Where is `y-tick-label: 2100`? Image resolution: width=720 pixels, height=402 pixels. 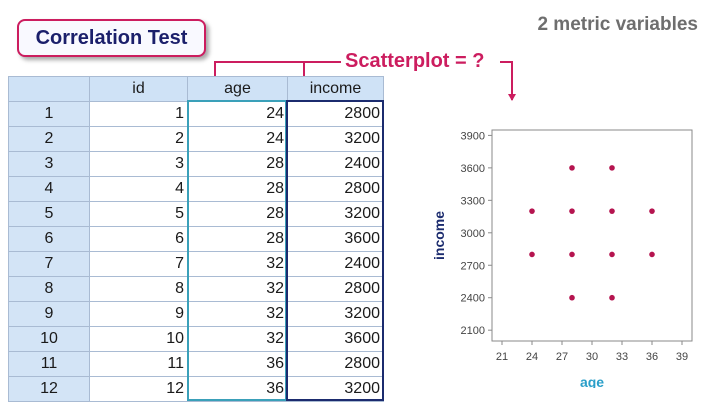 y-tick-label: 2100 is located at coordinates (473, 331).